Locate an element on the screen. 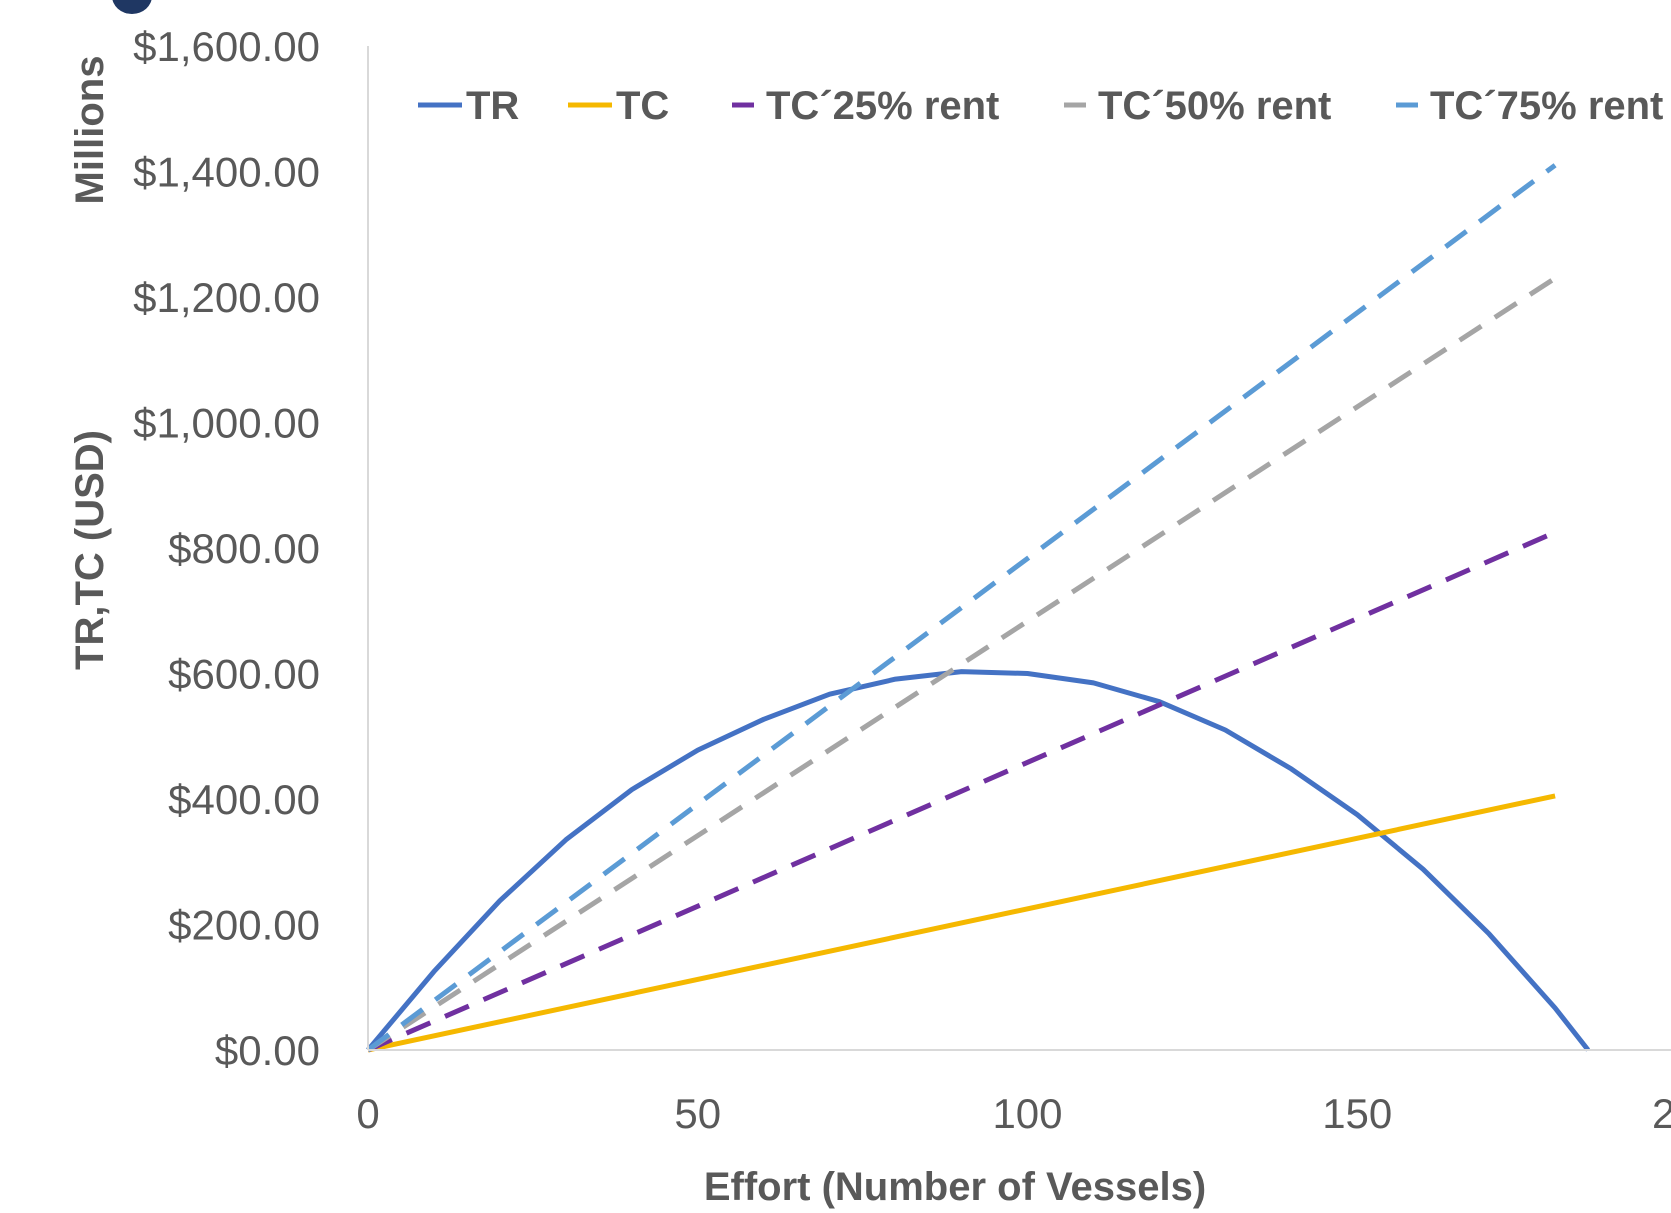 This screenshot has width=1671, height=1213. x-tick-label: 200 is located at coordinates (1661, 1113).